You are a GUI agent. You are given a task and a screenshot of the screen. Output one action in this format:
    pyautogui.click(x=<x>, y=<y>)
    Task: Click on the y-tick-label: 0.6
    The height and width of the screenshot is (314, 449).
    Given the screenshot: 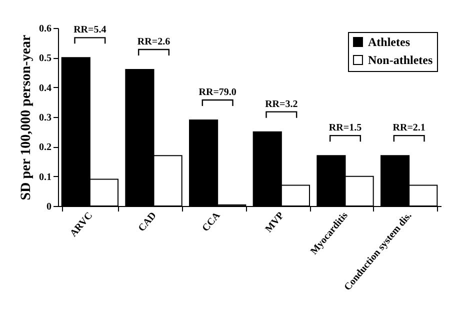 What is the action you would take?
    pyautogui.click(x=45, y=29)
    